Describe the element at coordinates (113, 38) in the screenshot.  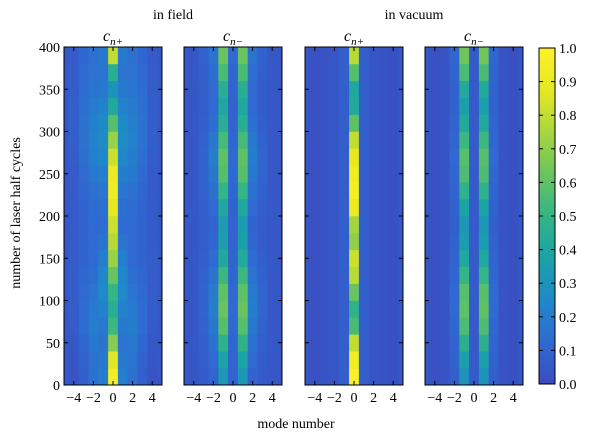
I see `panel-title: cn+` at that location.